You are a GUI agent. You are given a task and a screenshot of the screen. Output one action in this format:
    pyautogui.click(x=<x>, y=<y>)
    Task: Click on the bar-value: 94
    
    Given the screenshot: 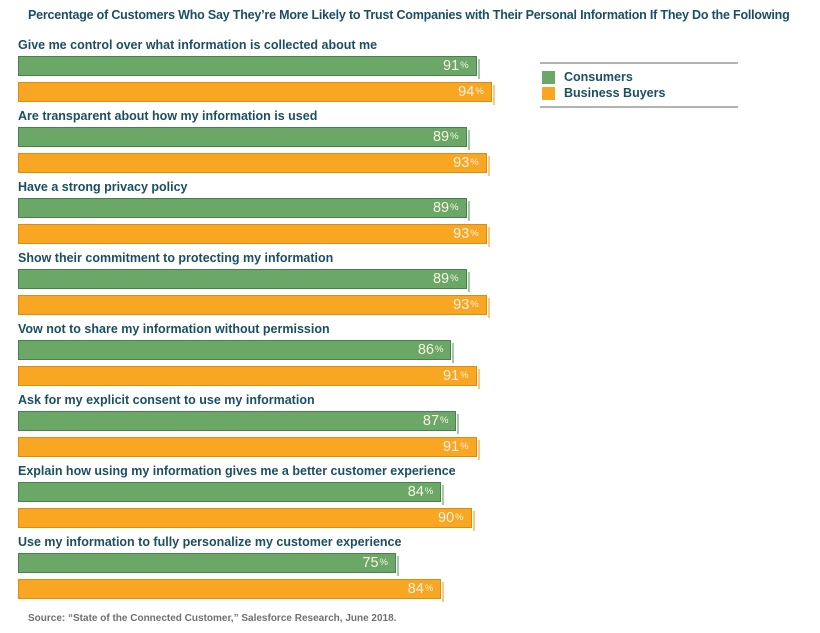 What is the action you would take?
    pyautogui.click(x=466, y=91)
    